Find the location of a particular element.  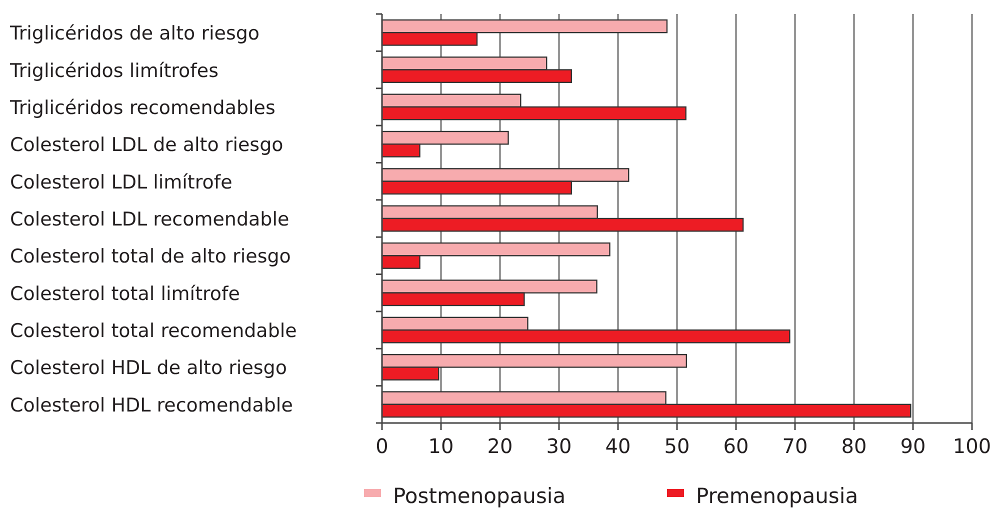

x-tick-label: 80 is located at coordinates (854, 446).